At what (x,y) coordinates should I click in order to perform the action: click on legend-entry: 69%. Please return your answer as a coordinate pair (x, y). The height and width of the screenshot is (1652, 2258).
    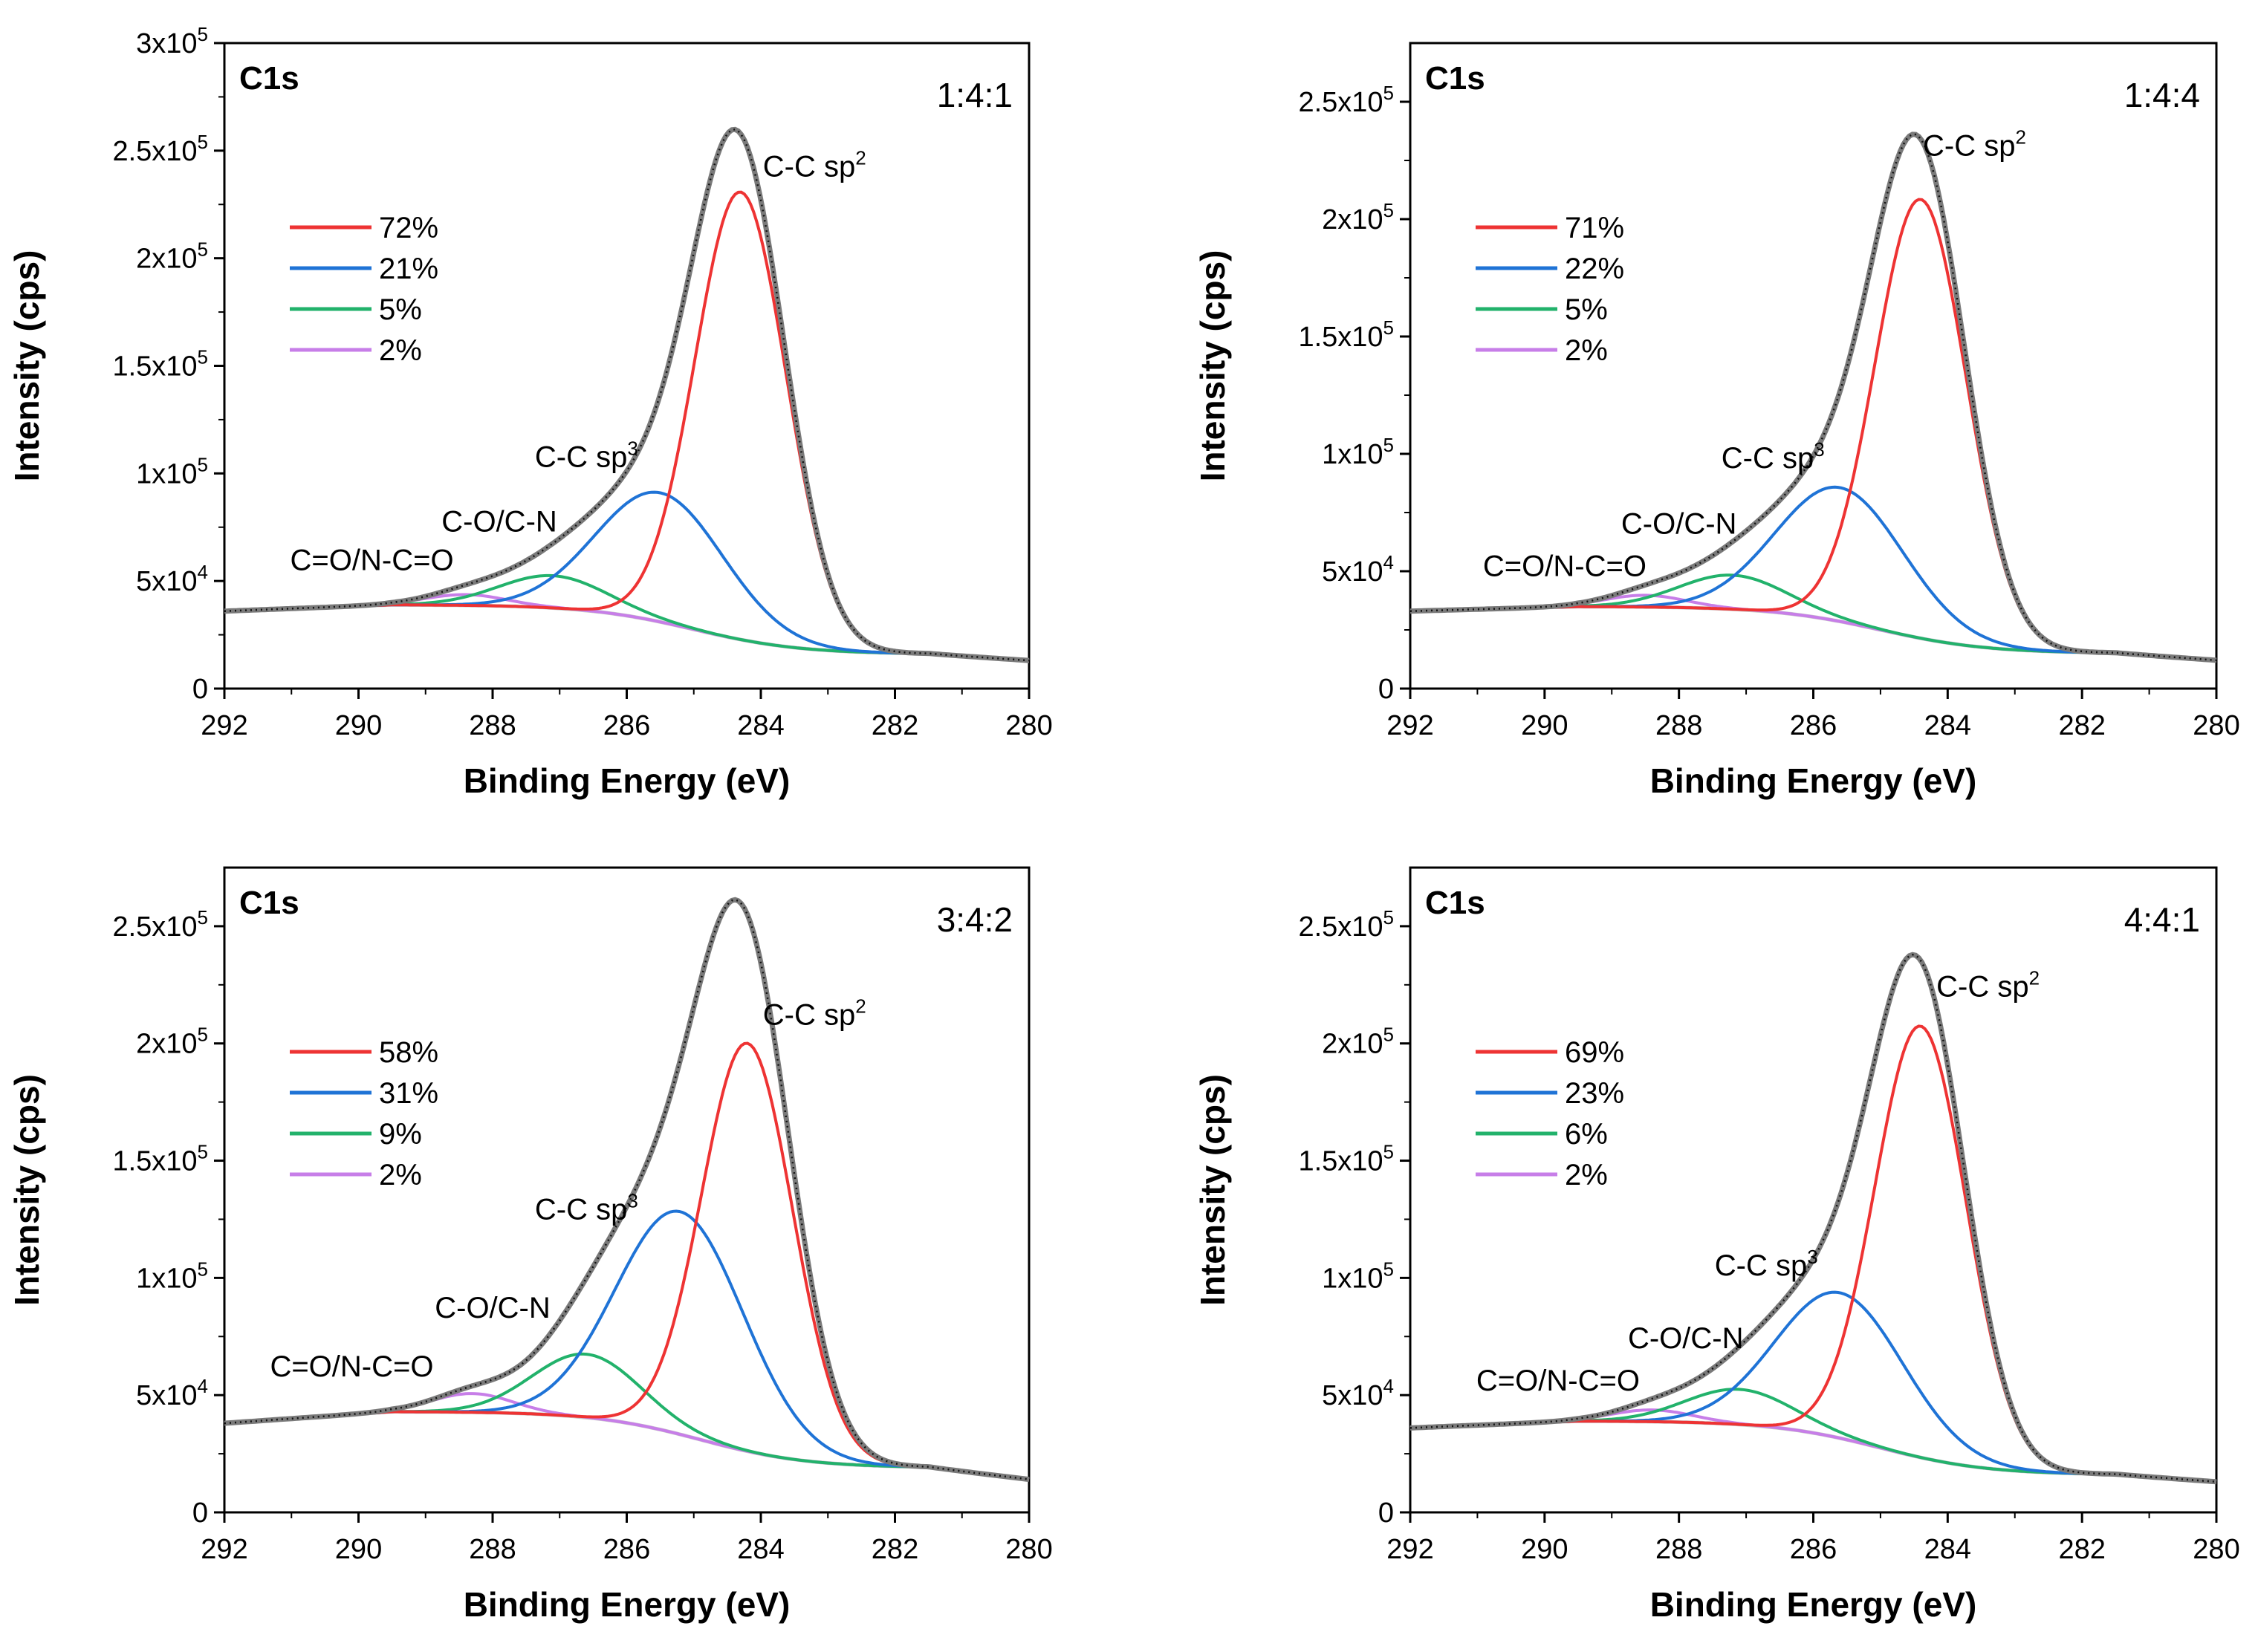
    Looking at the image, I should click on (1594, 1053).